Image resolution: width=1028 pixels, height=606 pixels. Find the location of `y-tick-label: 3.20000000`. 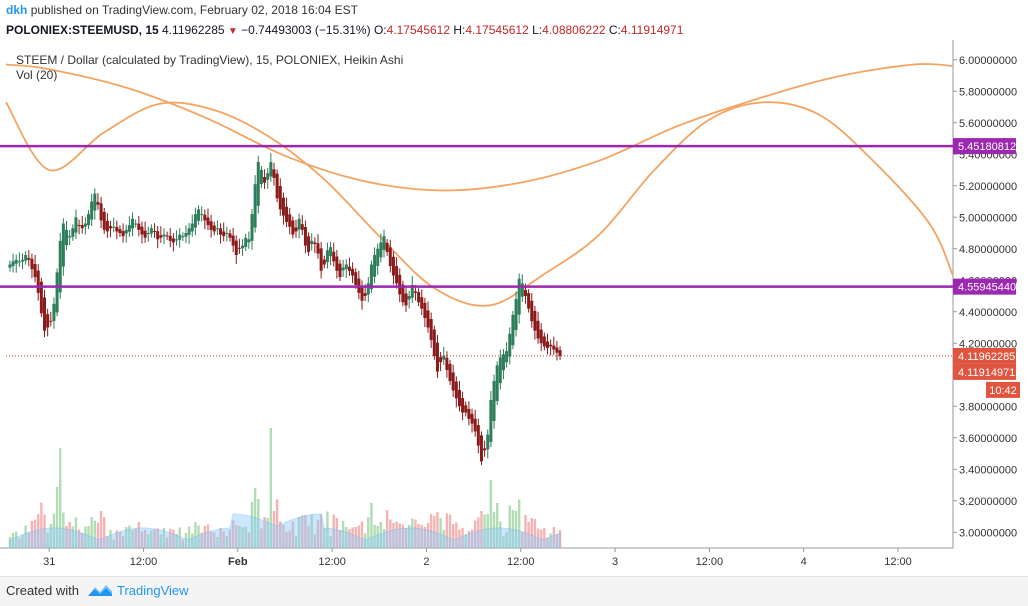

y-tick-label: 3.20000000 is located at coordinates (988, 502).